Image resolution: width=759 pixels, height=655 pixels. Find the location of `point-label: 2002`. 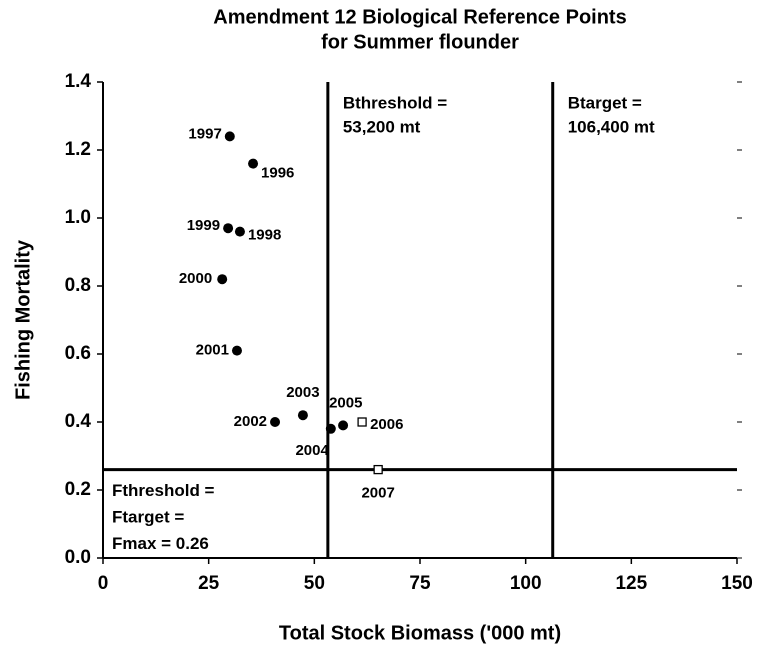

point-label: 2002 is located at coordinates (250, 421).